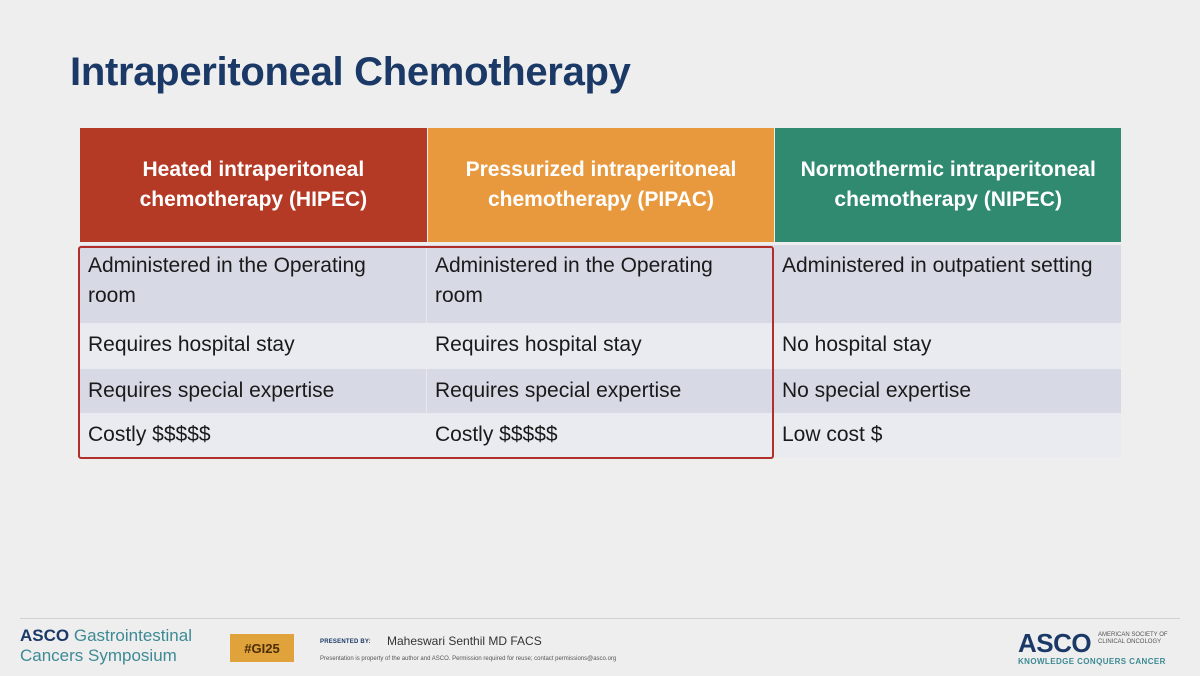 This screenshot has width=1200, height=676. I want to click on symposium-logo: ASCO Gastrointestinal Cancers Symposium, so click(106, 646).